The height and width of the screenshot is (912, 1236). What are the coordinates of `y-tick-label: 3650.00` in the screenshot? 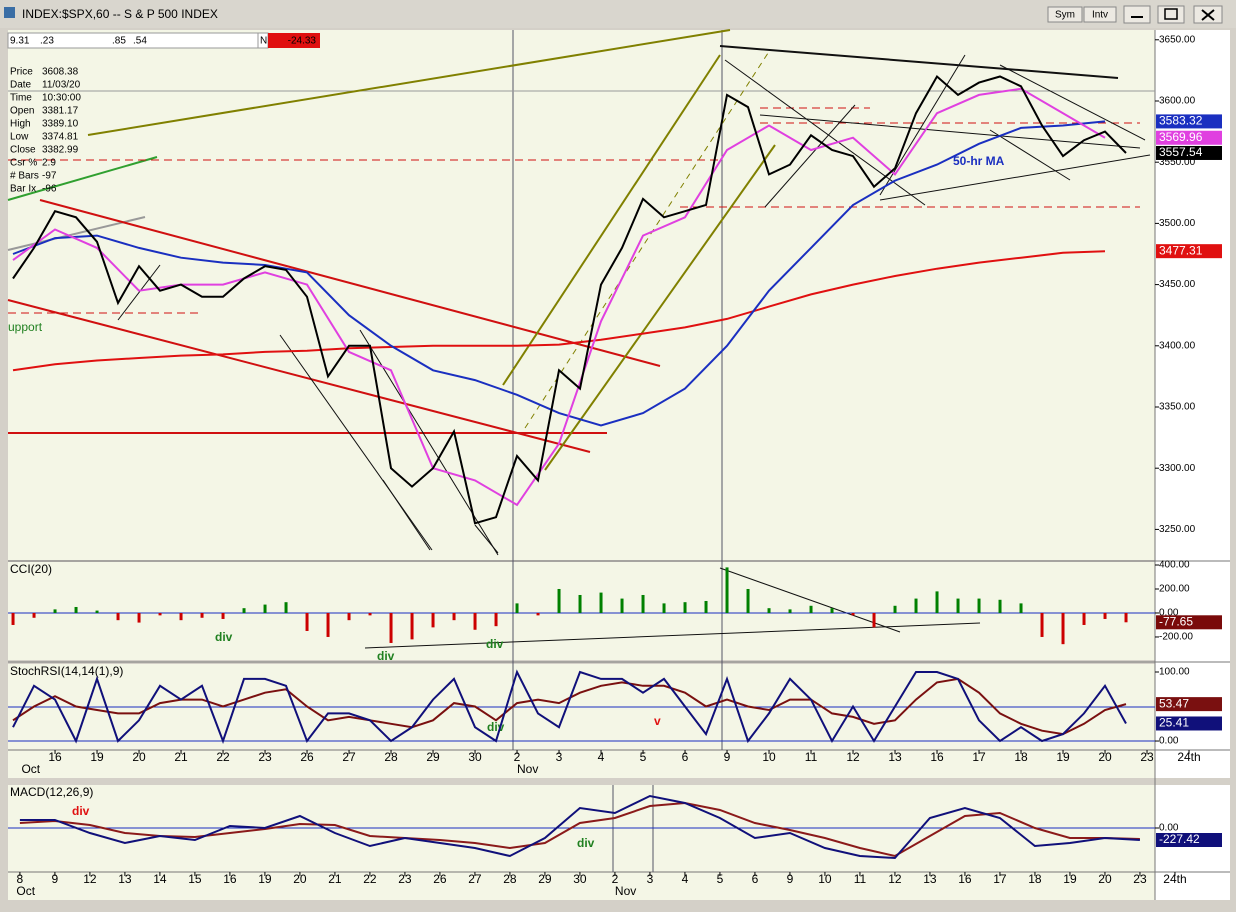 It's located at (1177, 39).